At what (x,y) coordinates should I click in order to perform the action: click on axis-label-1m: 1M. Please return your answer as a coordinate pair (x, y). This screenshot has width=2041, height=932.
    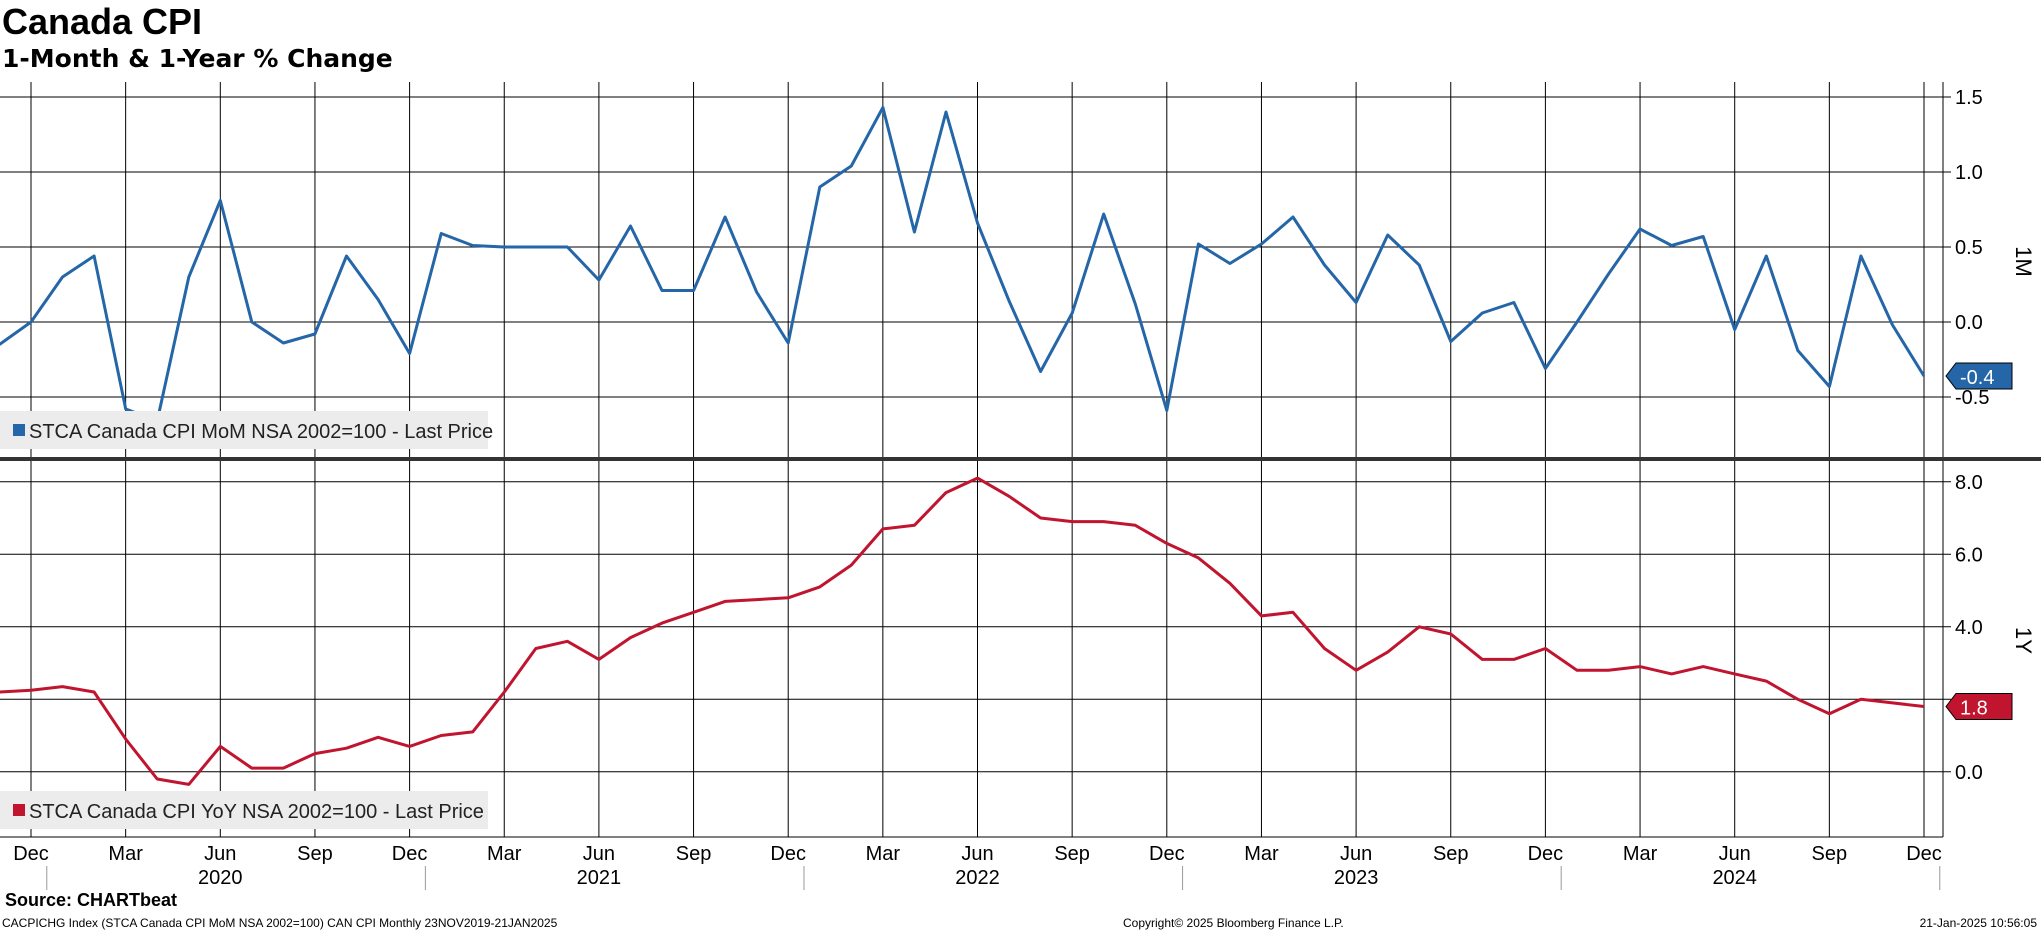
    Looking at the image, I should click on (2023, 261).